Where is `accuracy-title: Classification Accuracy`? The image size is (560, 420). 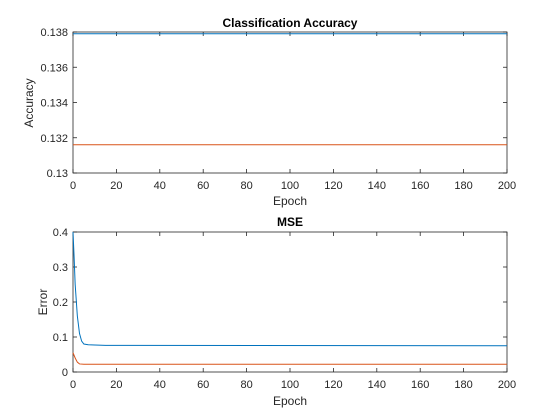 accuracy-title: Classification Accuracy is located at coordinates (290, 23).